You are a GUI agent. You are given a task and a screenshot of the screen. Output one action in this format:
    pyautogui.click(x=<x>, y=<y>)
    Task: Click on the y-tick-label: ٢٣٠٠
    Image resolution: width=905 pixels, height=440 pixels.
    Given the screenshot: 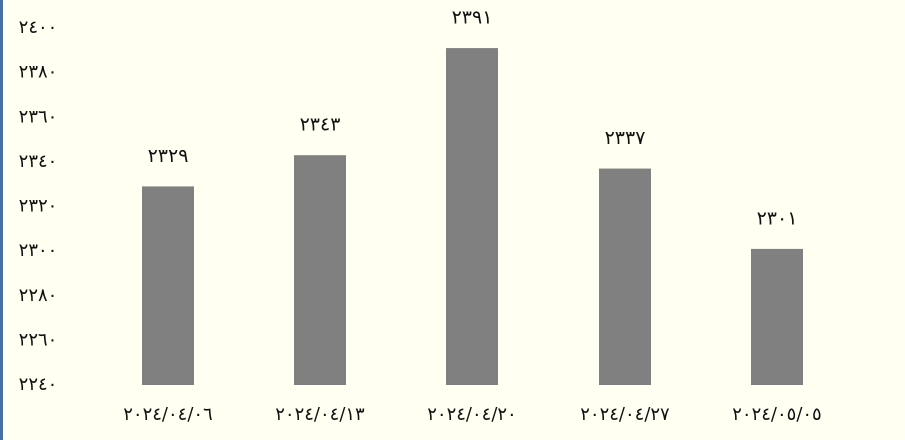 What is the action you would take?
    pyautogui.click(x=38, y=250)
    